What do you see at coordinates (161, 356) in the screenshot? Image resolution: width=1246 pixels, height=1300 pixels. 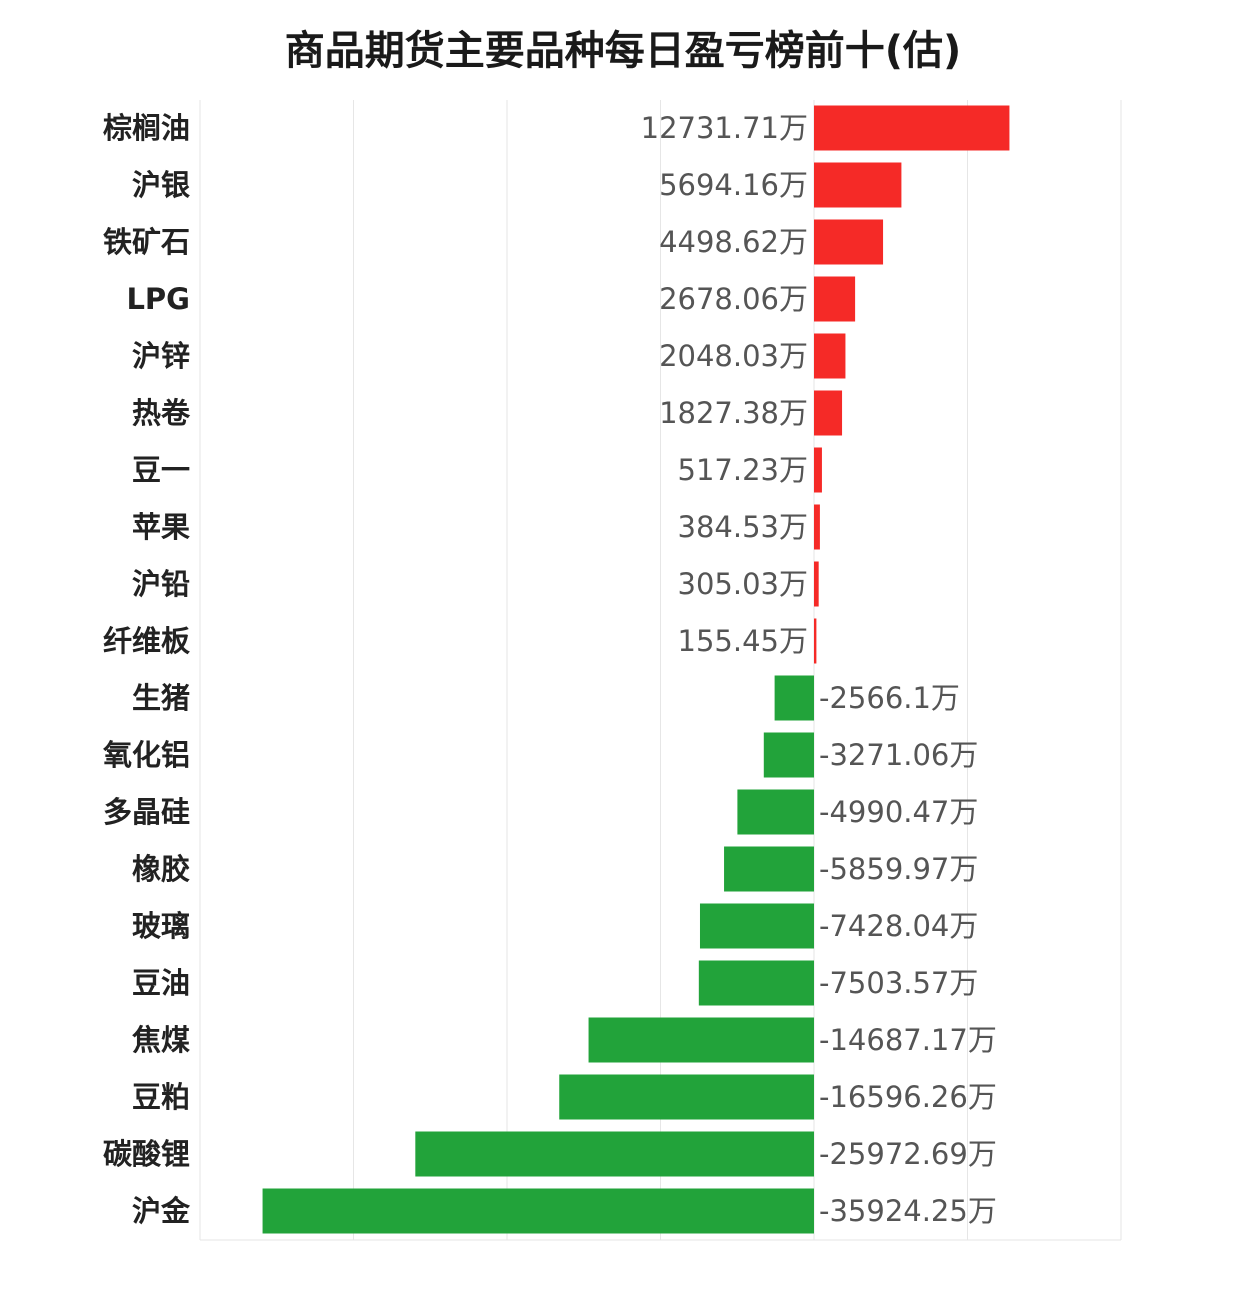 I see `category-label: 沪锌` at bounding box center [161, 356].